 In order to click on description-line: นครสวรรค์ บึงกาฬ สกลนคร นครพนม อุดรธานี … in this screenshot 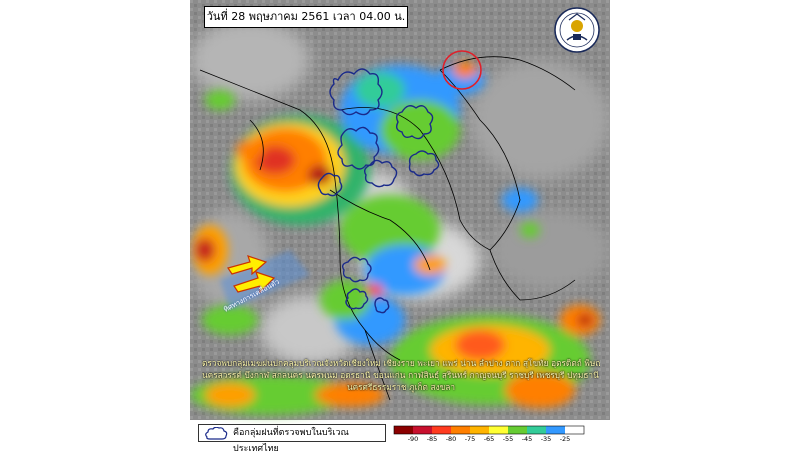, I will do `click(401, 375)`.